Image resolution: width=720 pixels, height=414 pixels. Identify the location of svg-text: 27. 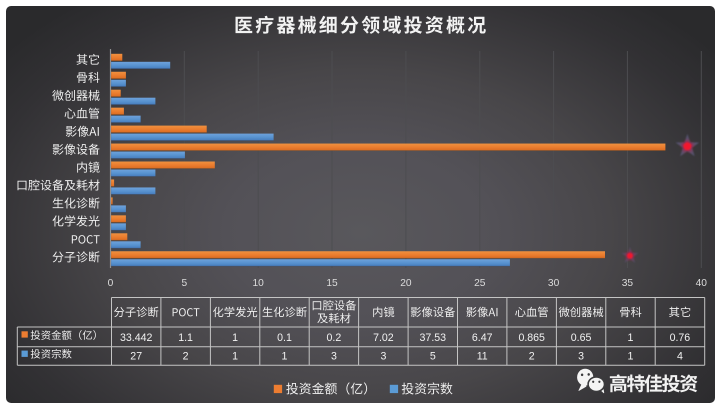
(136, 356).